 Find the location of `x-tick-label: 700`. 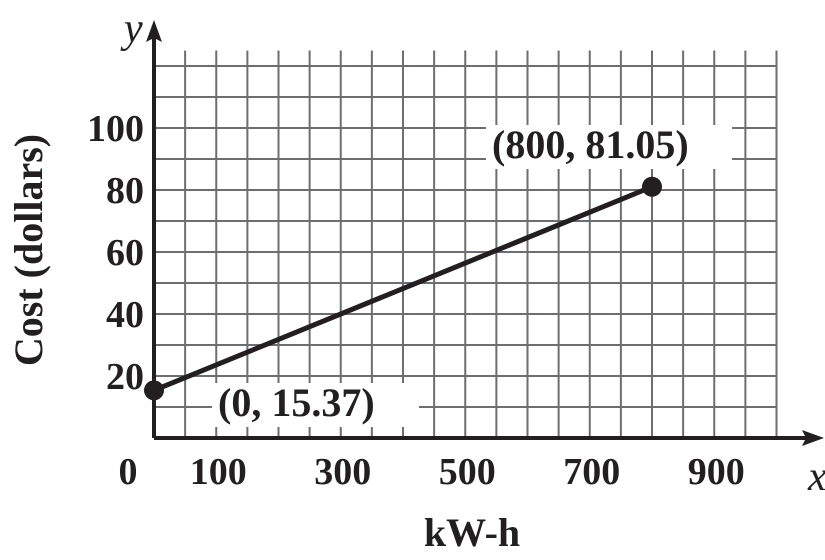

x-tick-label: 700 is located at coordinates (591, 472).